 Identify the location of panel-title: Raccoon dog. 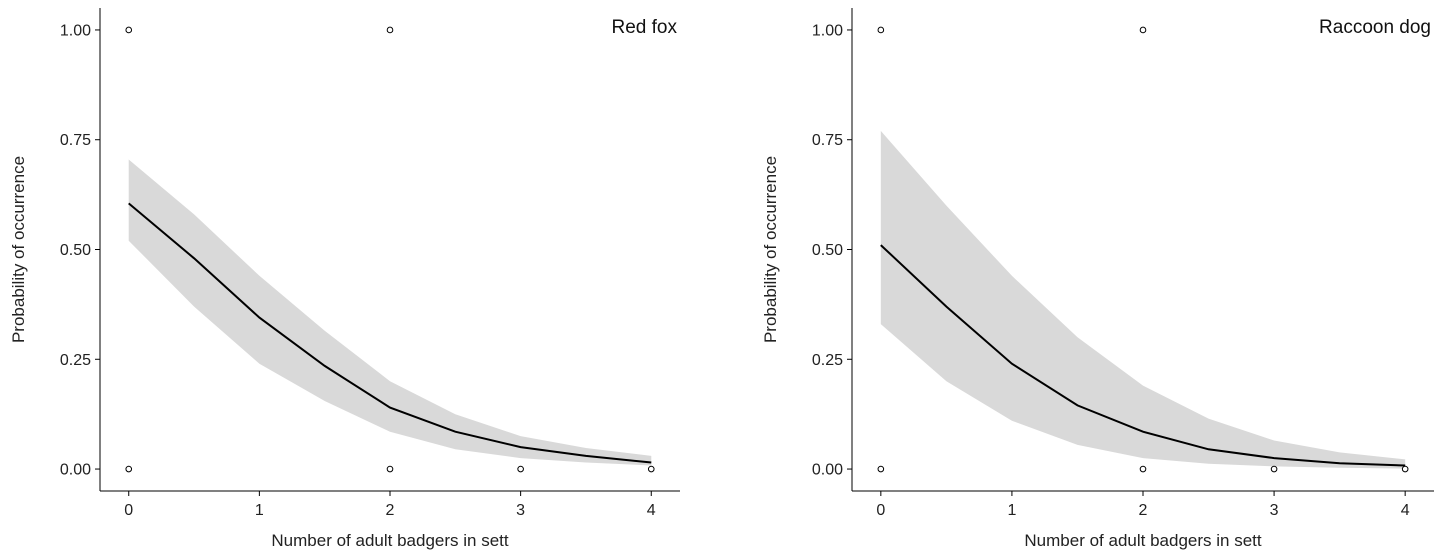
(1375, 27).